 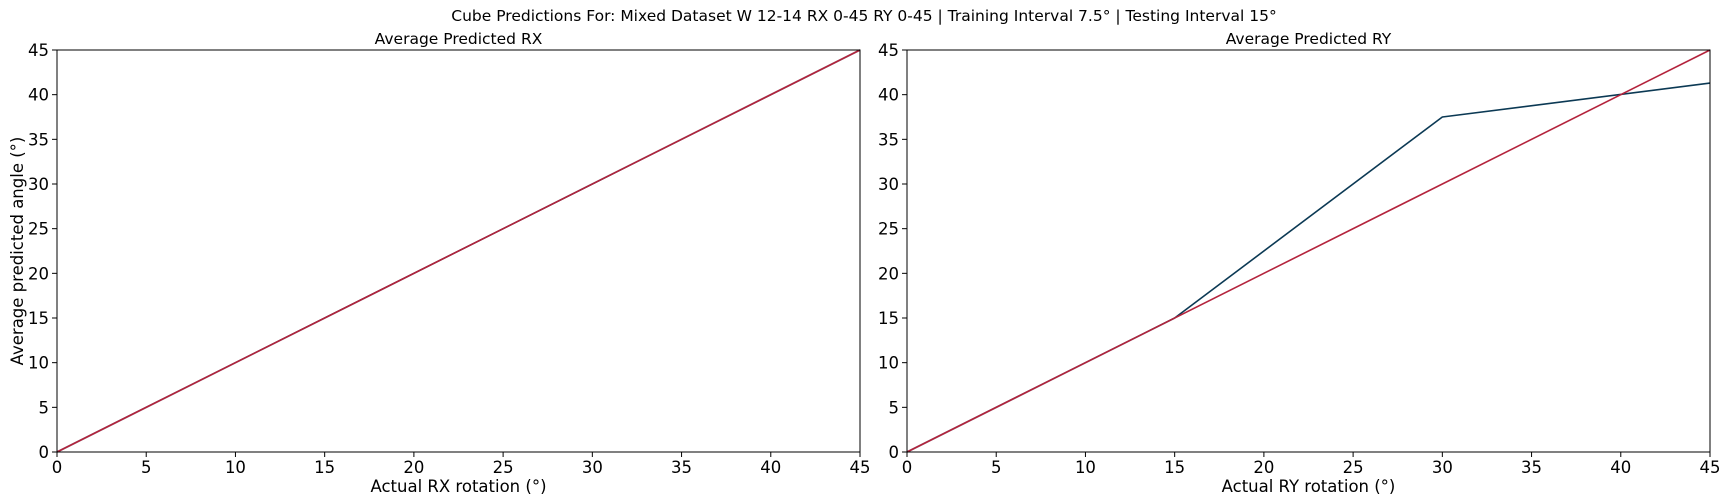 I want to click on axes-title: Average Predicted RX, so click(x=459, y=39).